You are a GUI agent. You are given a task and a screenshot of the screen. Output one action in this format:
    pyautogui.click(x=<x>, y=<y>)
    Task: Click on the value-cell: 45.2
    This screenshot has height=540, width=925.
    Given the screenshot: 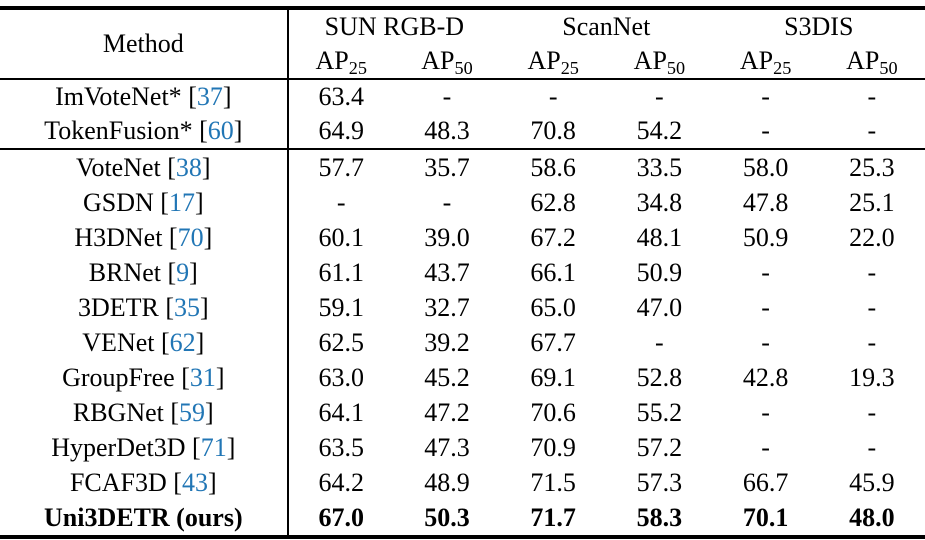 What is the action you would take?
    pyautogui.click(x=447, y=377)
    